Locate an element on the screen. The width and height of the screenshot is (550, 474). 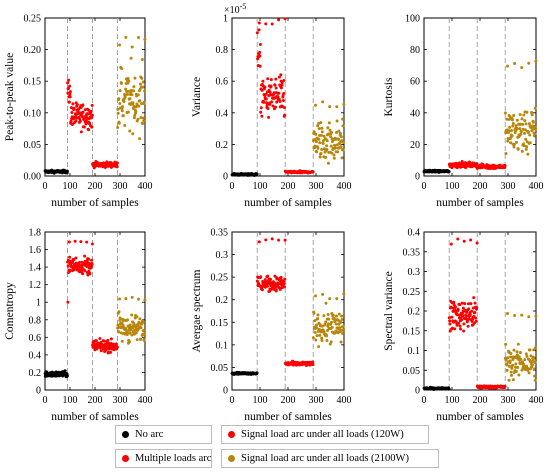
y-axis-label: Avergae spectrum is located at coordinates (197, 310).